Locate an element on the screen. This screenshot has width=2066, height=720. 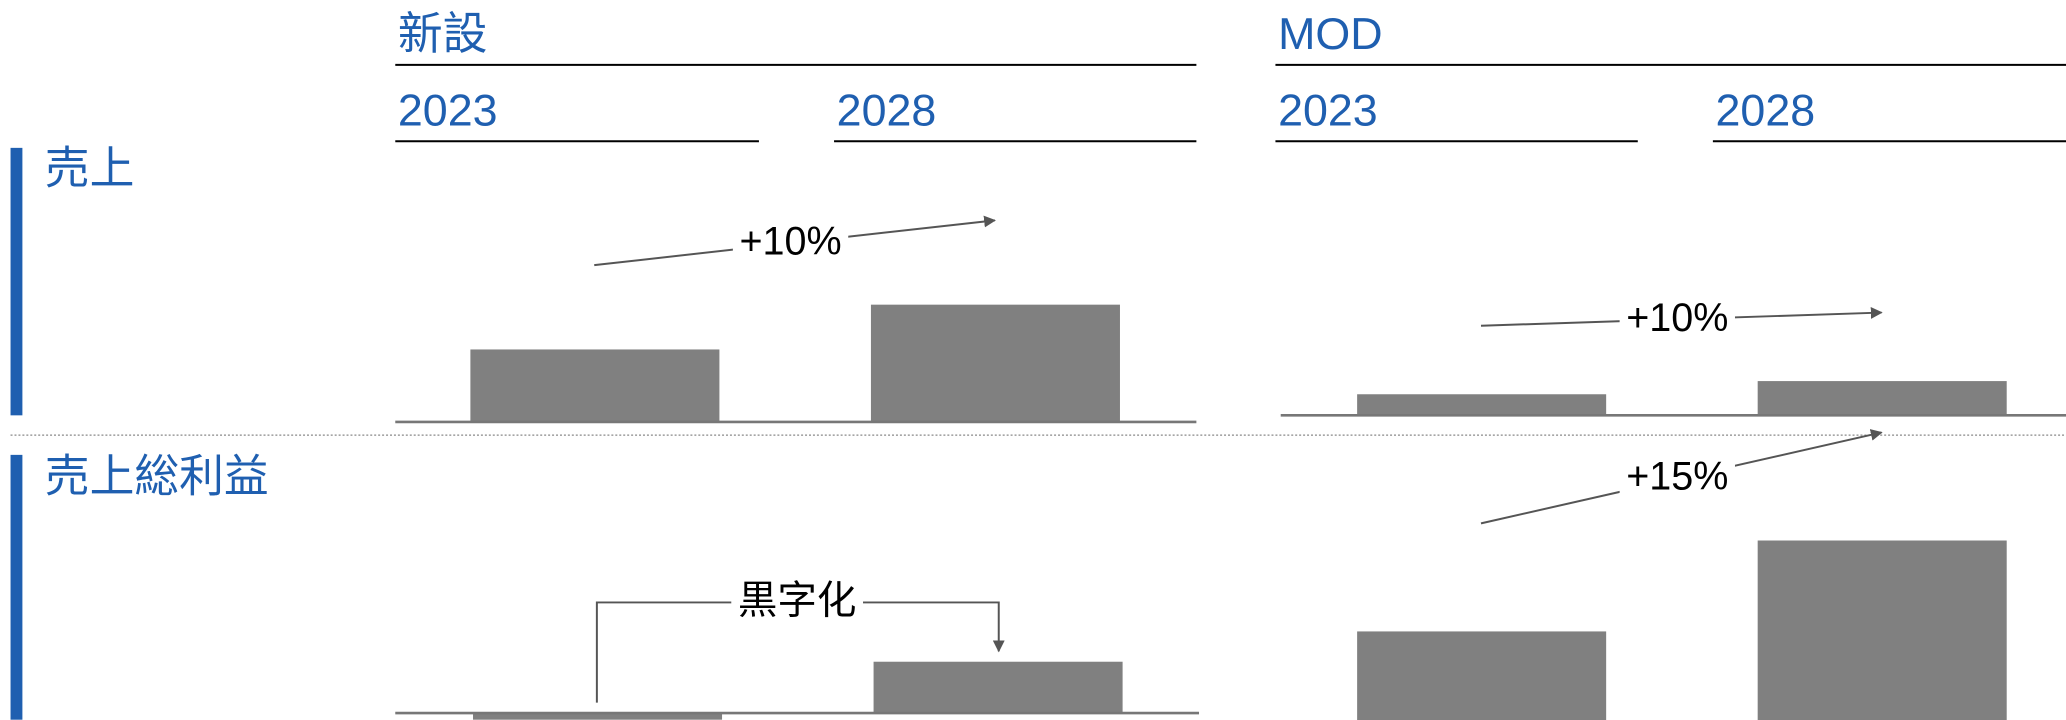
column-title: MOD is located at coordinates (1330, 34).